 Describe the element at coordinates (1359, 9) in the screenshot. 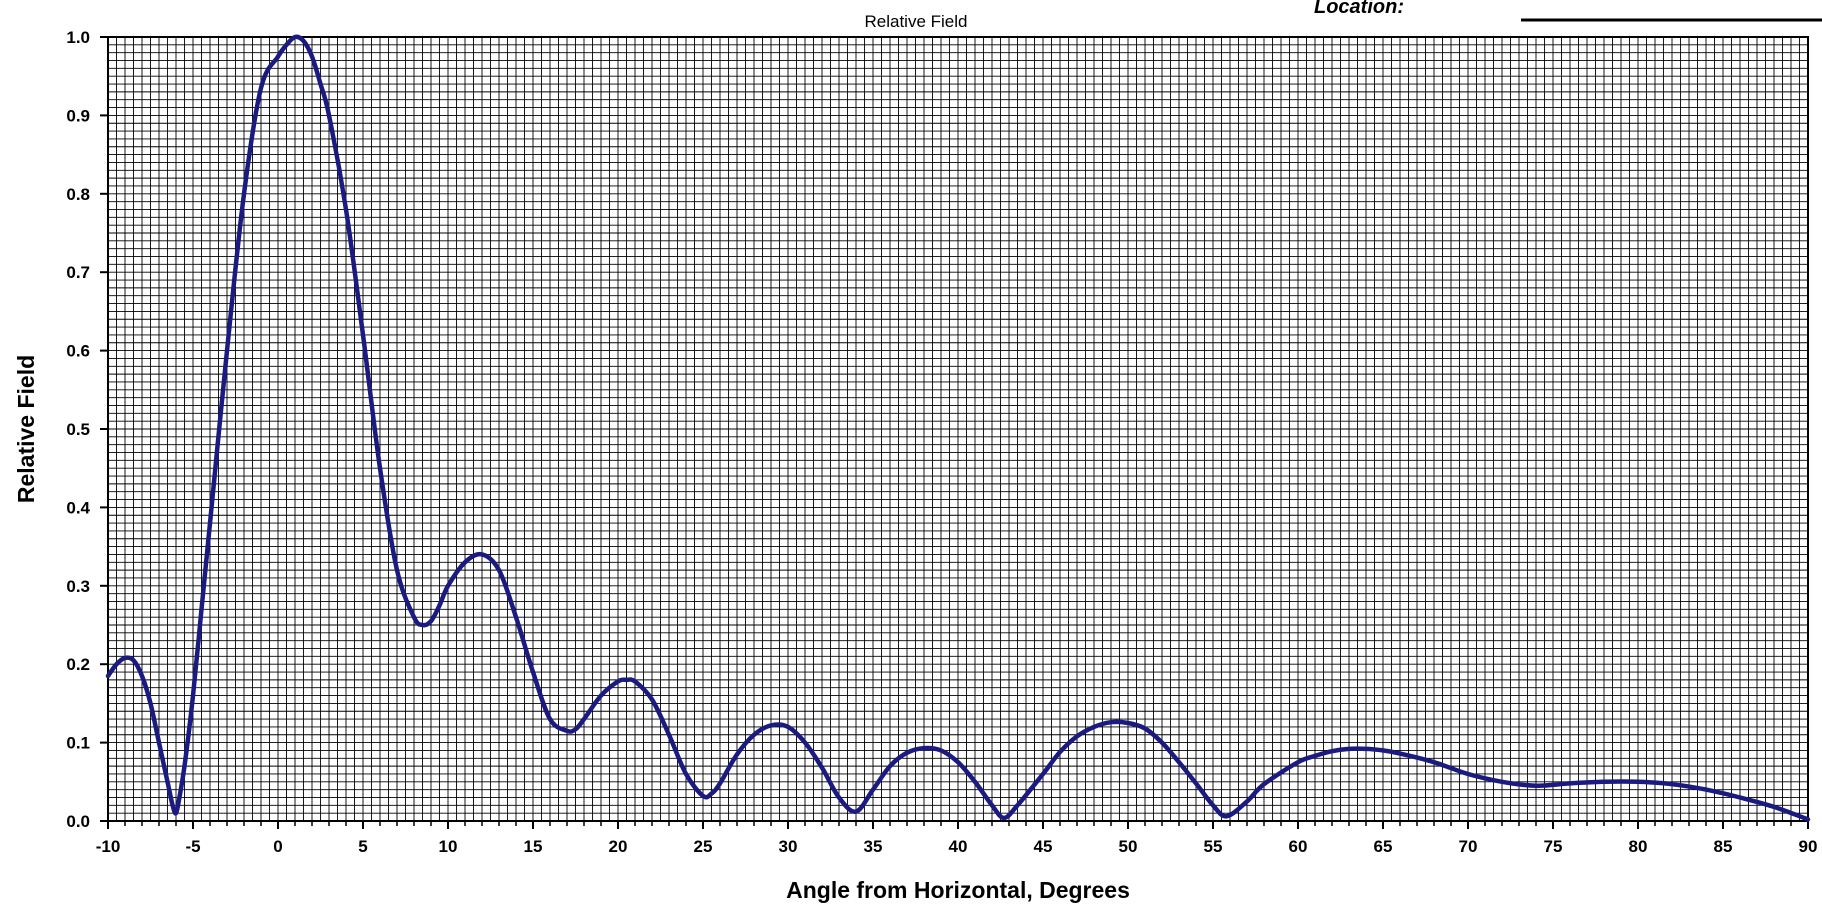

I see `location-label: Location:` at that location.